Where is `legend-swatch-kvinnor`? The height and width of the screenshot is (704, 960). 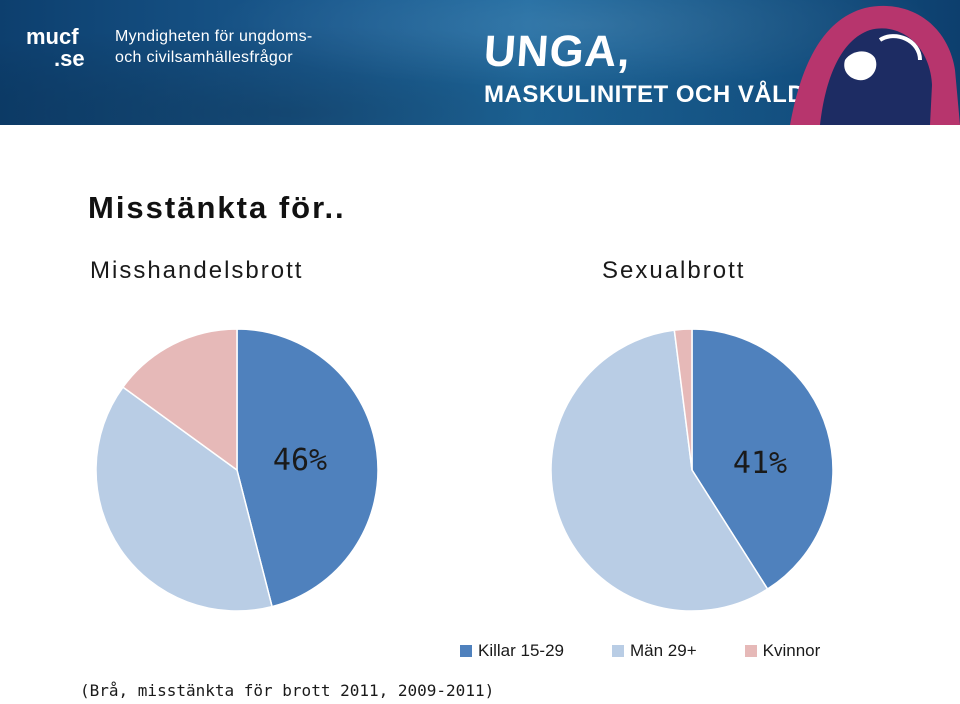 legend-swatch-kvinnor is located at coordinates (750, 651).